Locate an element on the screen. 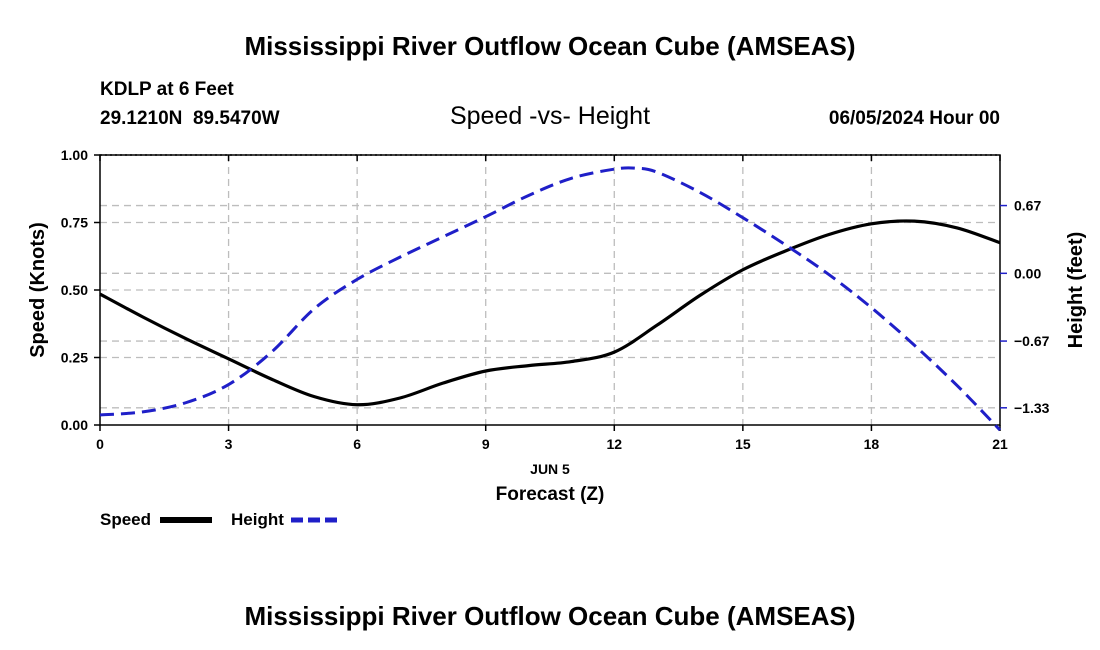 The height and width of the screenshot is (650, 1100). y2-tick-label: −1.33 is located at coordinates (1032, 408).